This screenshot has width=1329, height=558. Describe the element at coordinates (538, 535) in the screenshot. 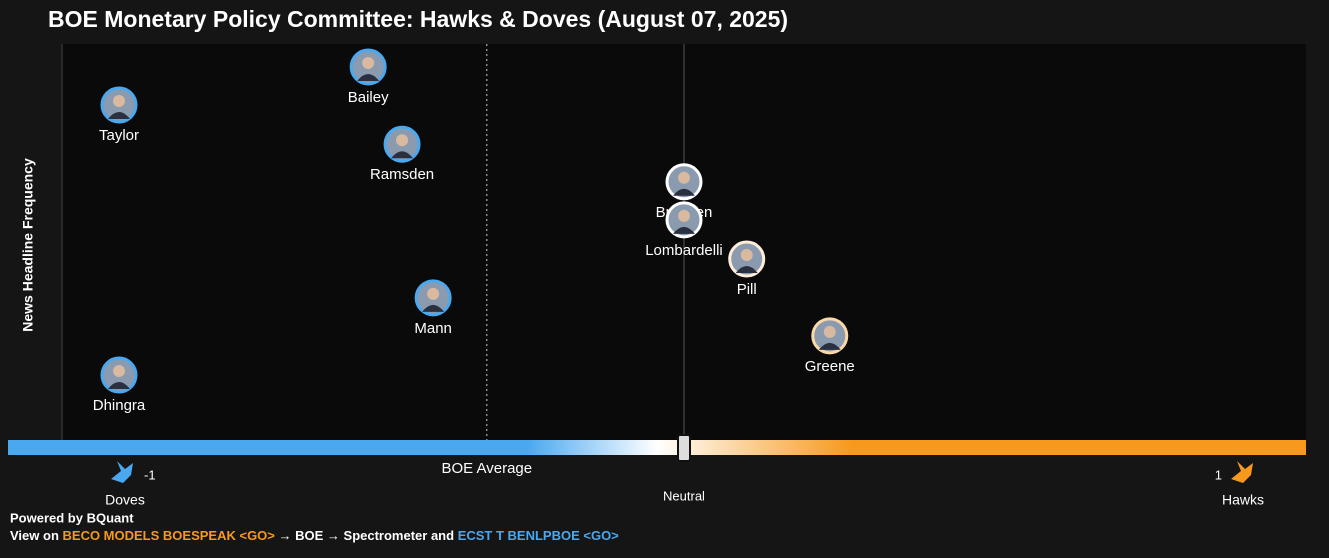

I see `footer-link: ECST T BENLPBOE <GO>` at that location.